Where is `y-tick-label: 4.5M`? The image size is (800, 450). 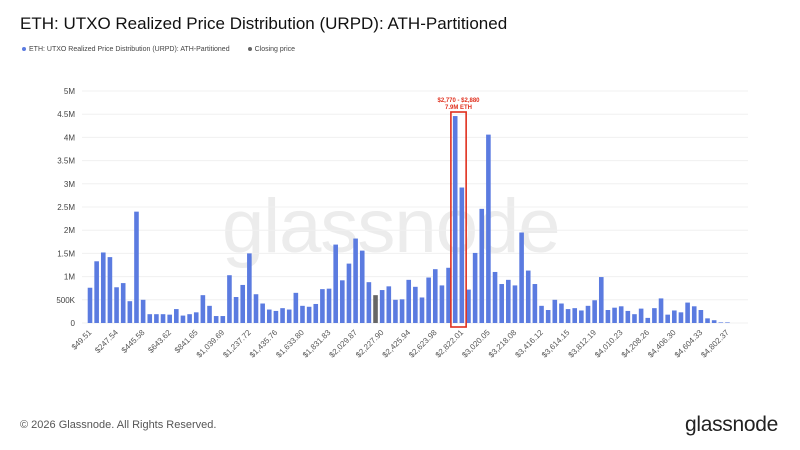
y-tick-label: 4.5M is located at coordinates (66, 114).